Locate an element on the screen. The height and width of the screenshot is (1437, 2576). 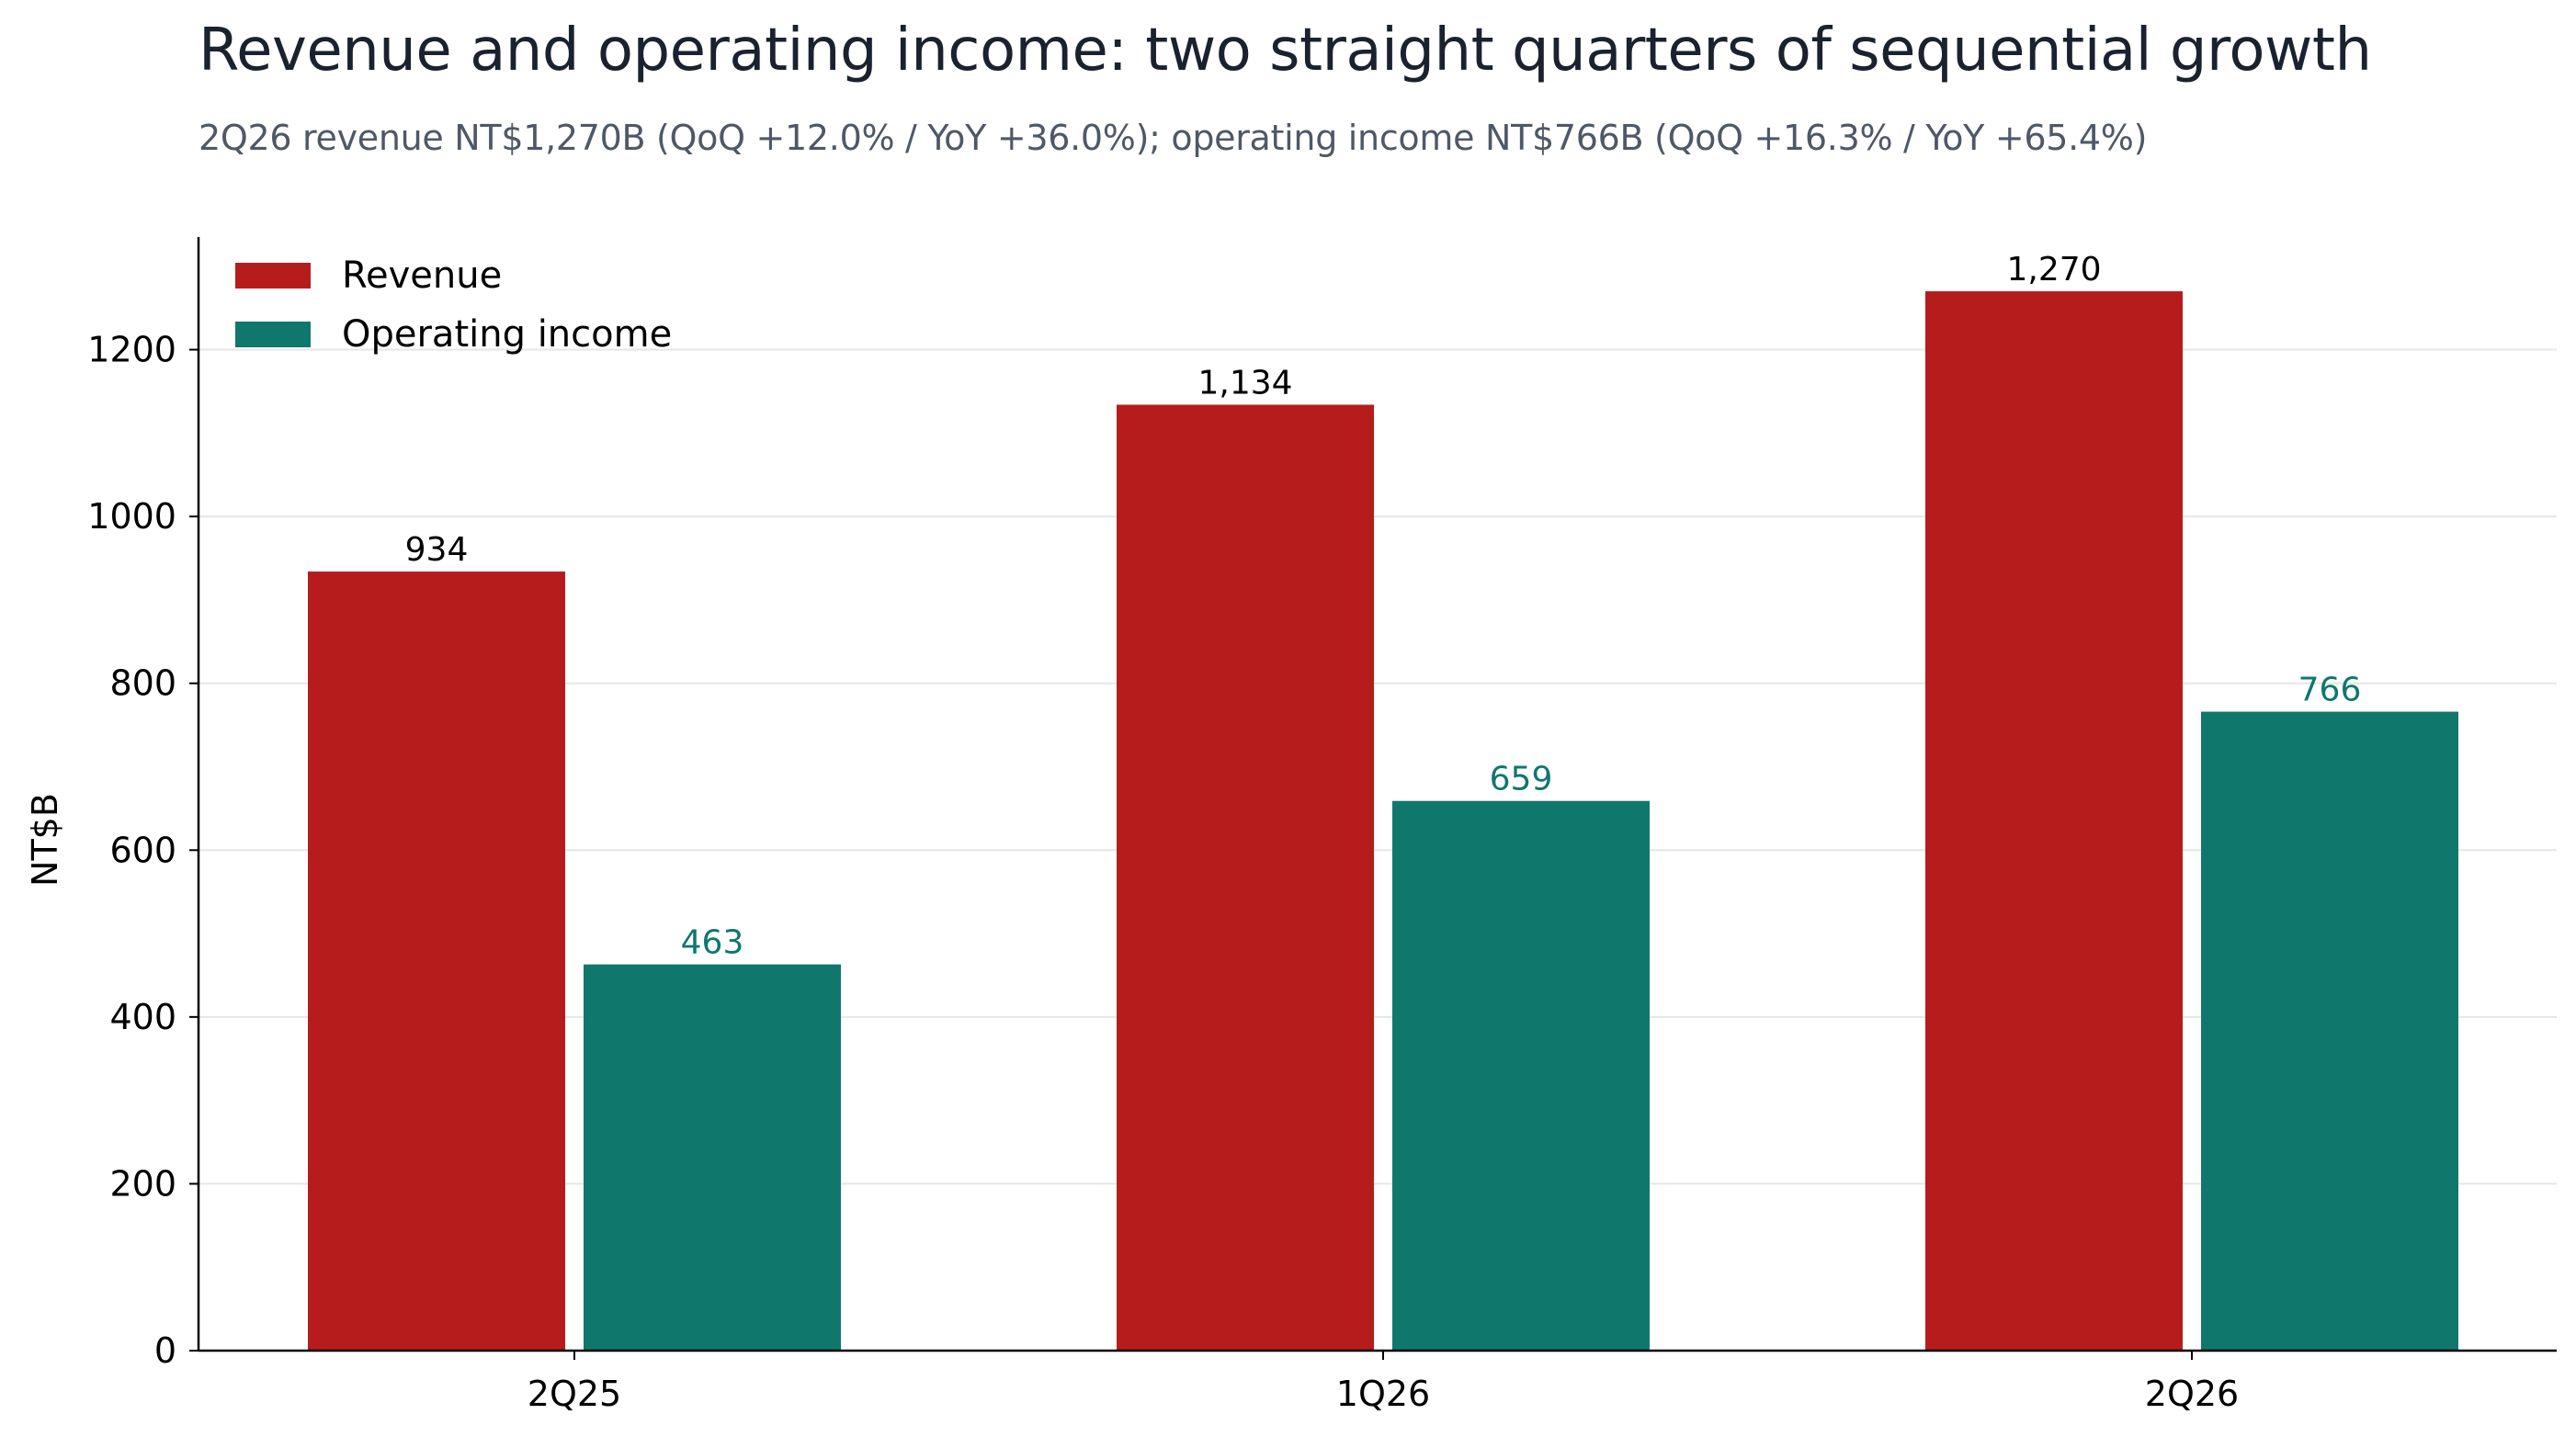
bar-revenue-2q26 is located at coordinates (2054, 821).